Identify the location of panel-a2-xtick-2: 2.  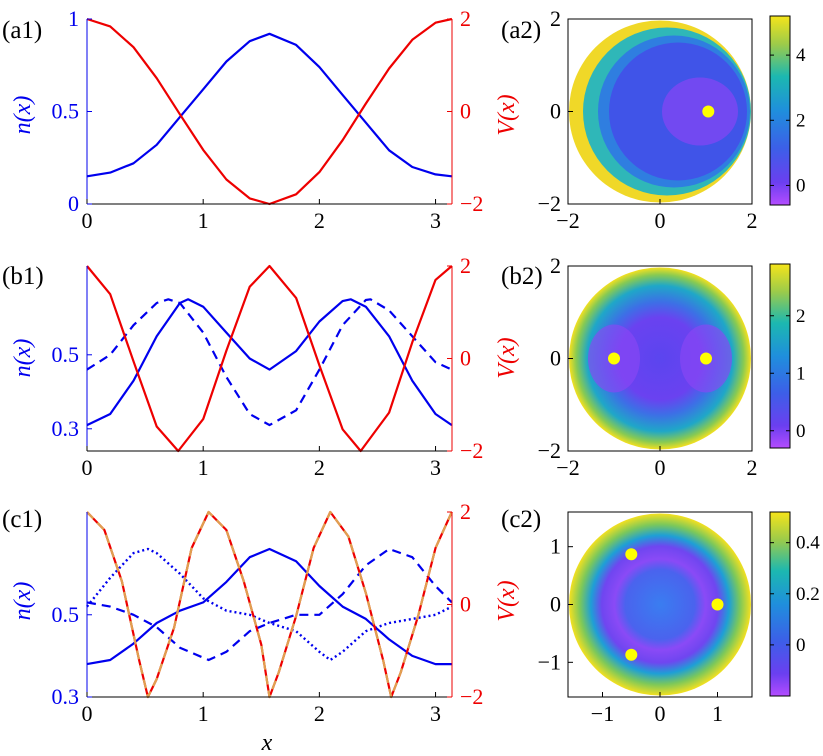
(752, 220).